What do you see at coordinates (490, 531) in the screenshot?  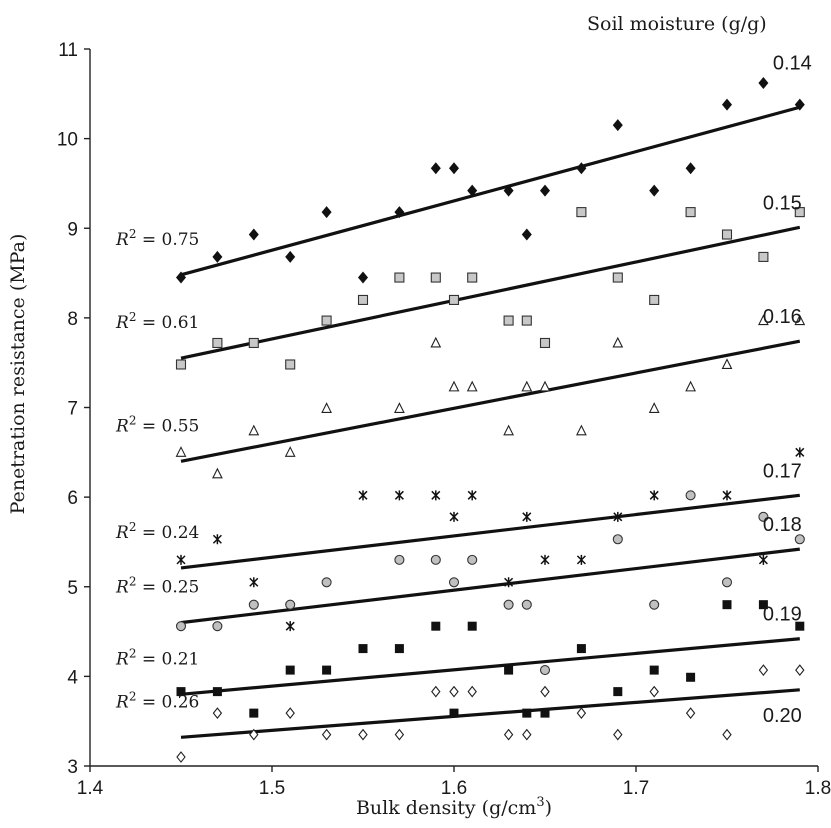 I see `trend-line` at bounding box center [490, 531].